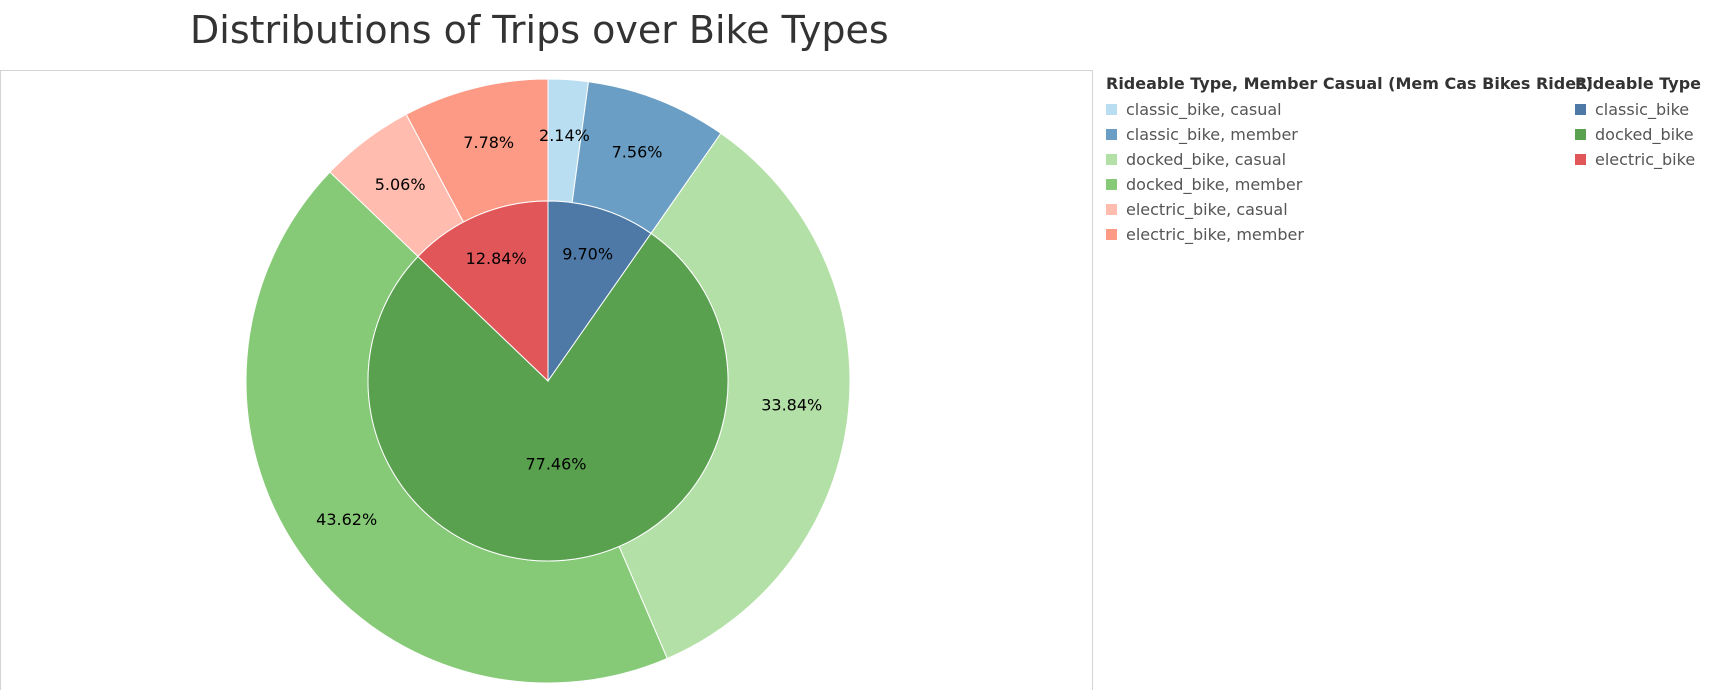 The width and height of the screenshot is (1711, 691). What do you see at coordinates (1349, 209) in the screenshot?
I see `legend-item-electric-bike-casual: electric_bike, casual` at bounding box center [1349, 209].